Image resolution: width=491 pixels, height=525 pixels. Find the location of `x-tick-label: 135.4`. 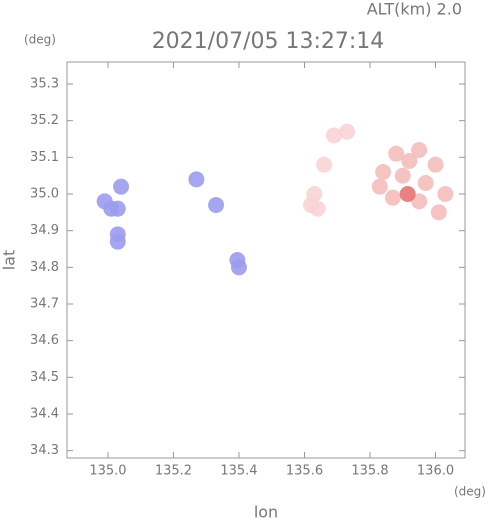

x-tick-label: 135.4 is located at coordinates (238, 471).